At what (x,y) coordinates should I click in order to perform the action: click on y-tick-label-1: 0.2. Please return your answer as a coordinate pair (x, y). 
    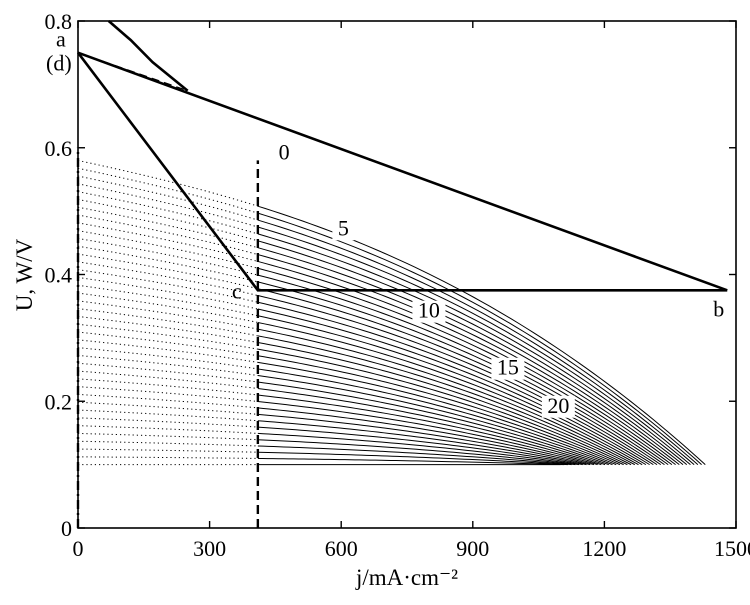
    Looking at the image, I should click on (59, 401).